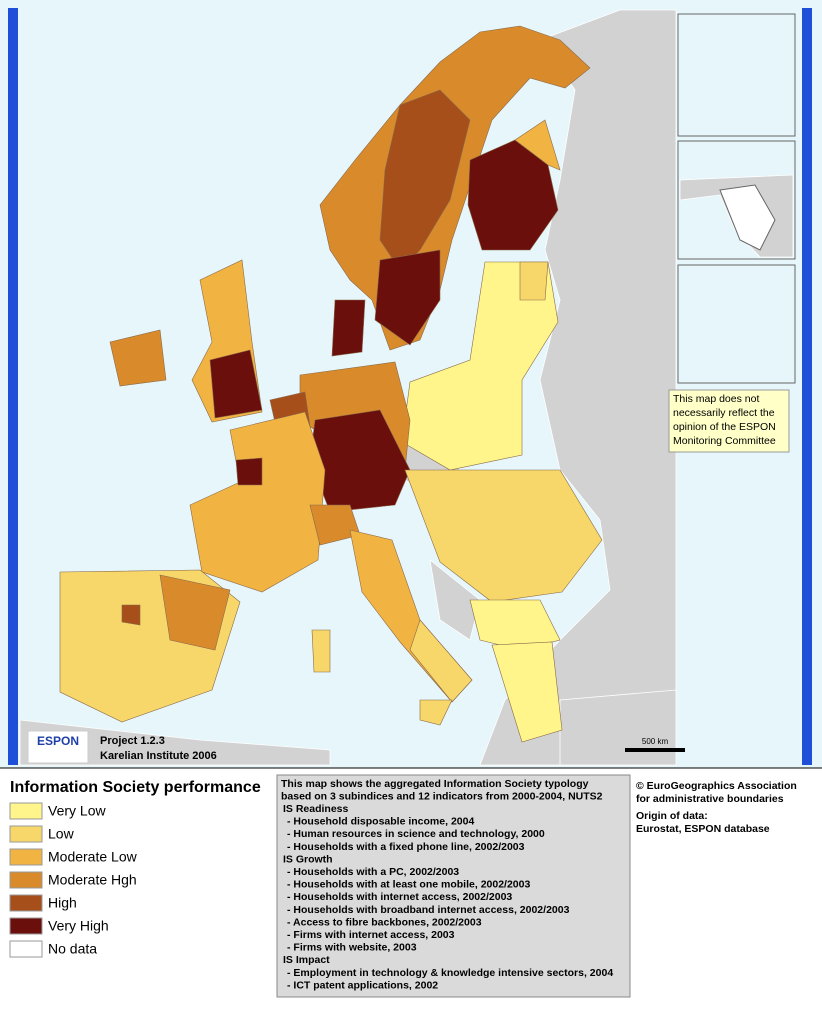 This screenshot has width=822, height=1011. I want to click on frame-bar-right, so click(807, 386).